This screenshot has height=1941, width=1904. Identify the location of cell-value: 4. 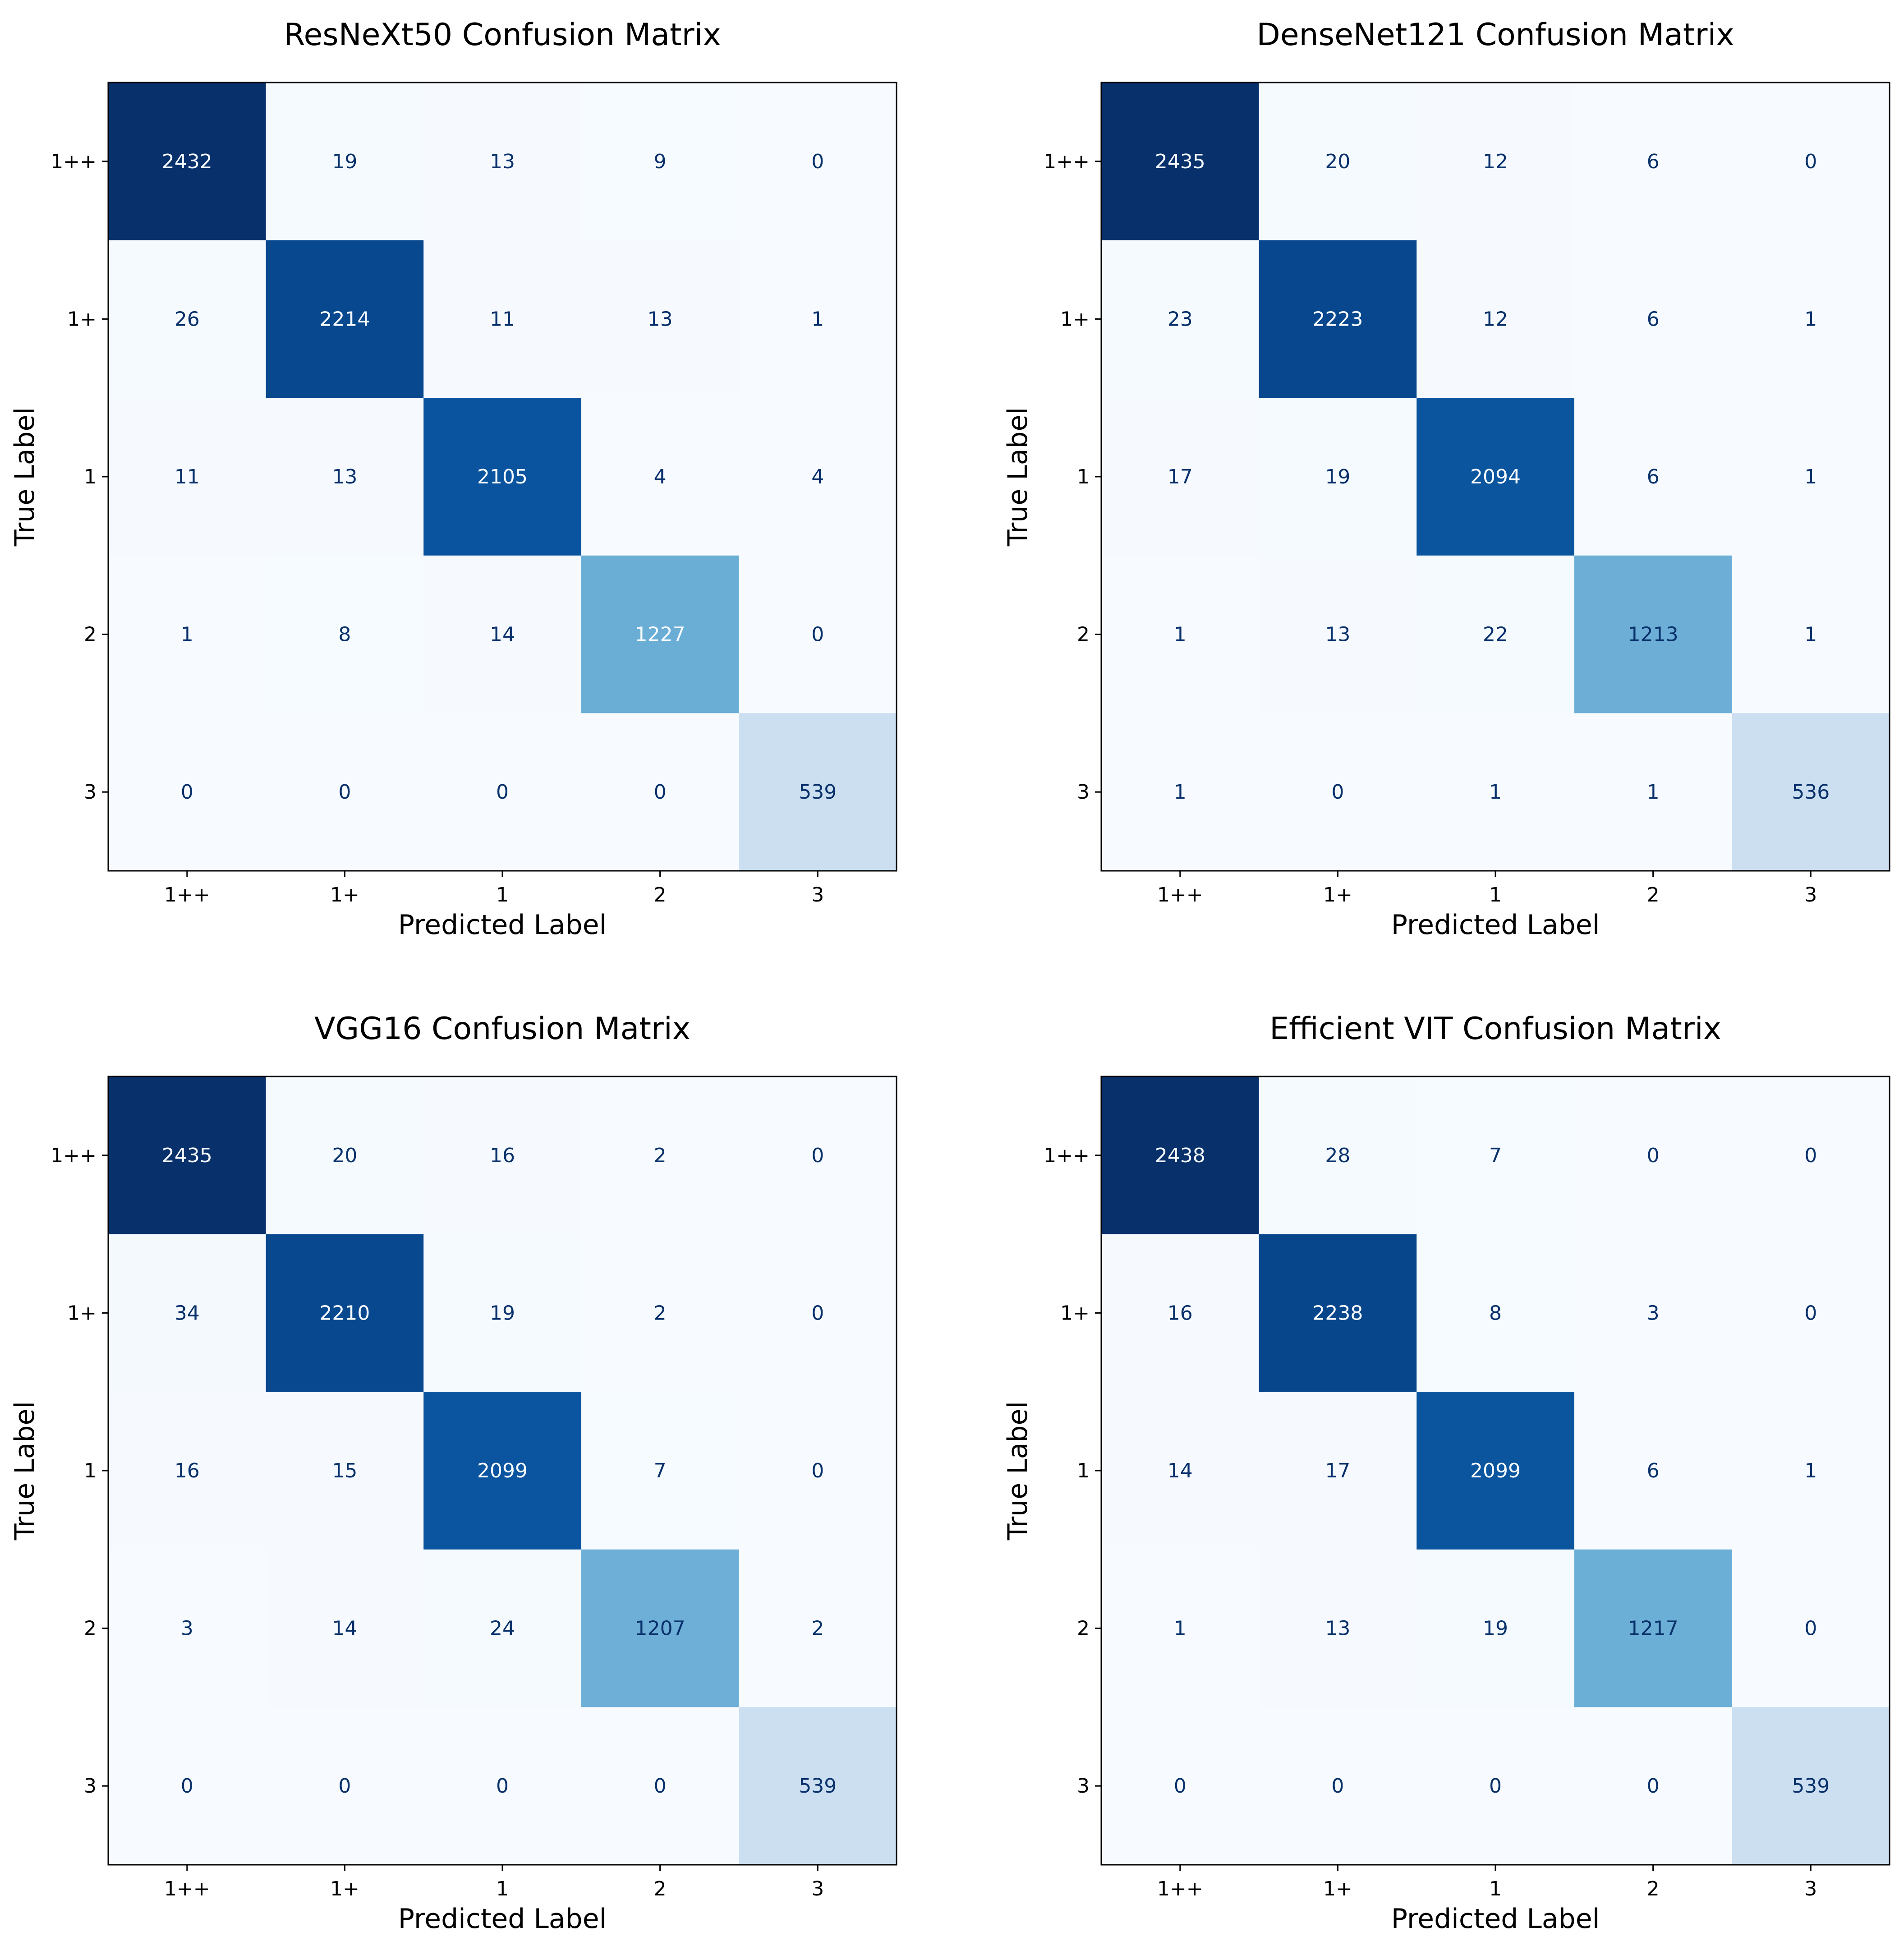
(660, 476).